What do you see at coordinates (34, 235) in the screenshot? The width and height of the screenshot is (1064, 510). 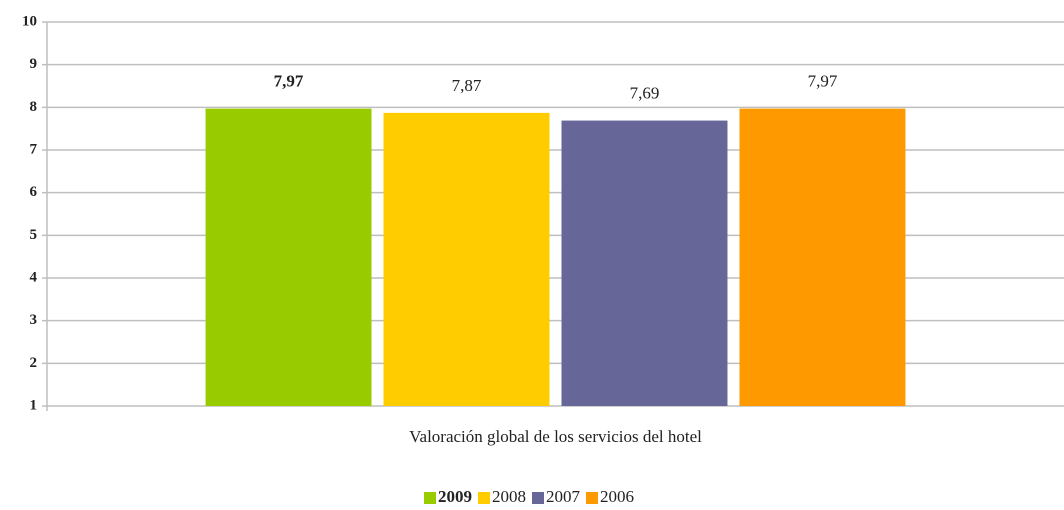 I see `y-tick-label: 5` at bounding box center [34, 235].